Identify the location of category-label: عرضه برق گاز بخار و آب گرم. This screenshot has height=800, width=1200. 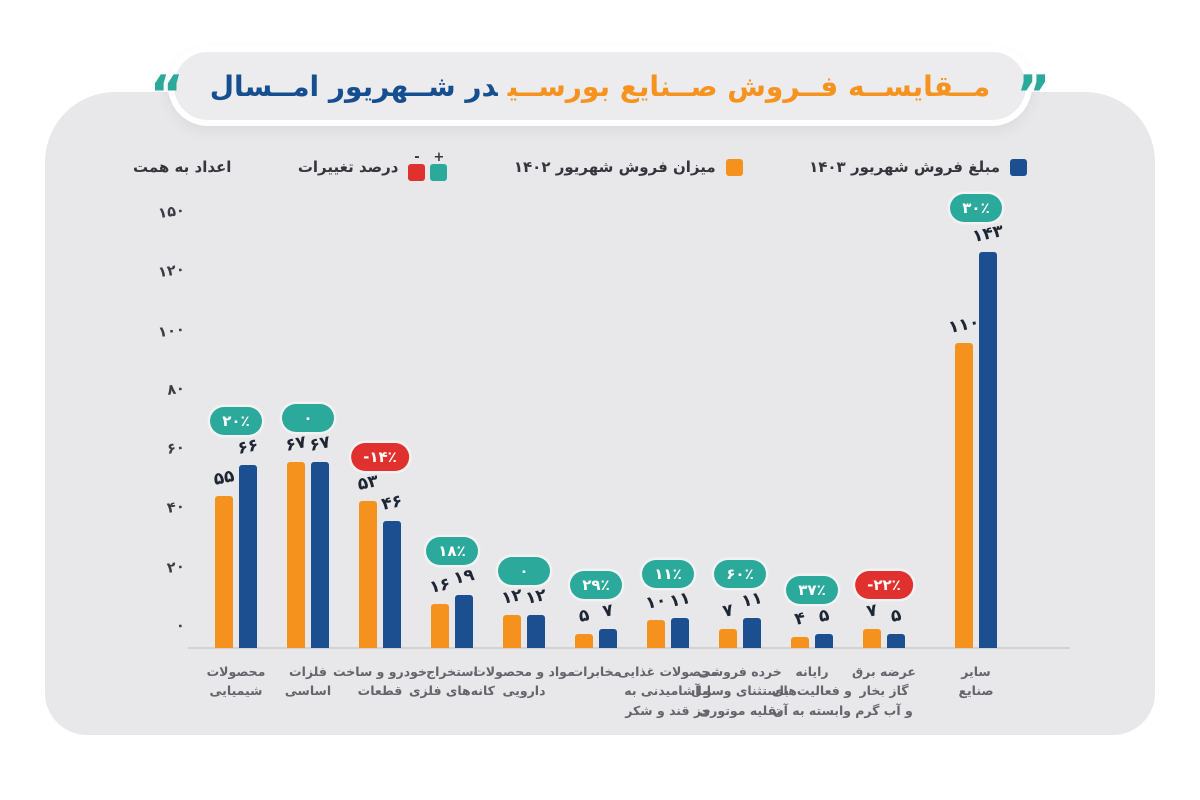
(884, 691).